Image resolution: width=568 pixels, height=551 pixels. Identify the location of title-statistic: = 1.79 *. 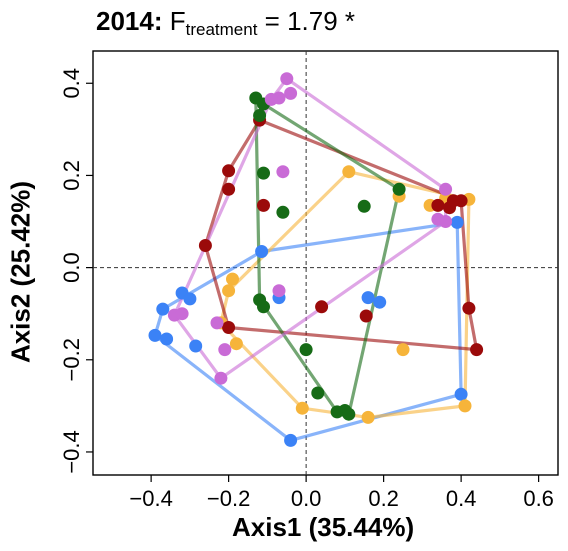
(310, 21).